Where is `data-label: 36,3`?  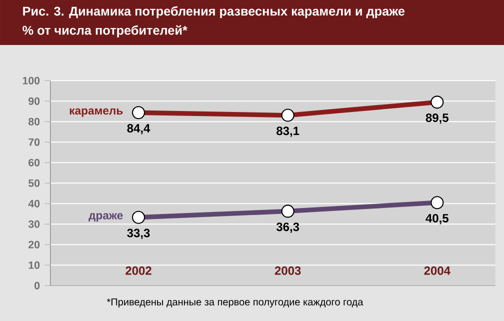
data-label: 36,3 is located at coordinates (288, 227).